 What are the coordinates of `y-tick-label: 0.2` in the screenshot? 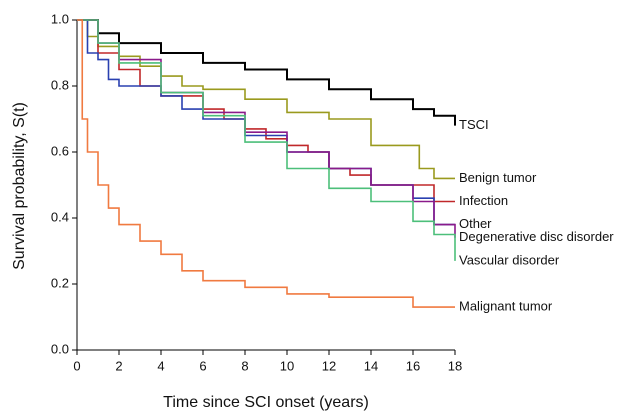 It's located at (60, 282).